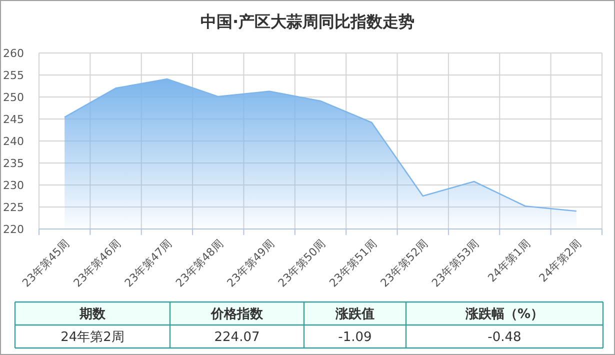 The height and width of the screenshot is (355, 615). What do you see at coordinates (13, 185) in the screenshot?
I see `y-tick-label: 230` at bounding box center [13, 185].